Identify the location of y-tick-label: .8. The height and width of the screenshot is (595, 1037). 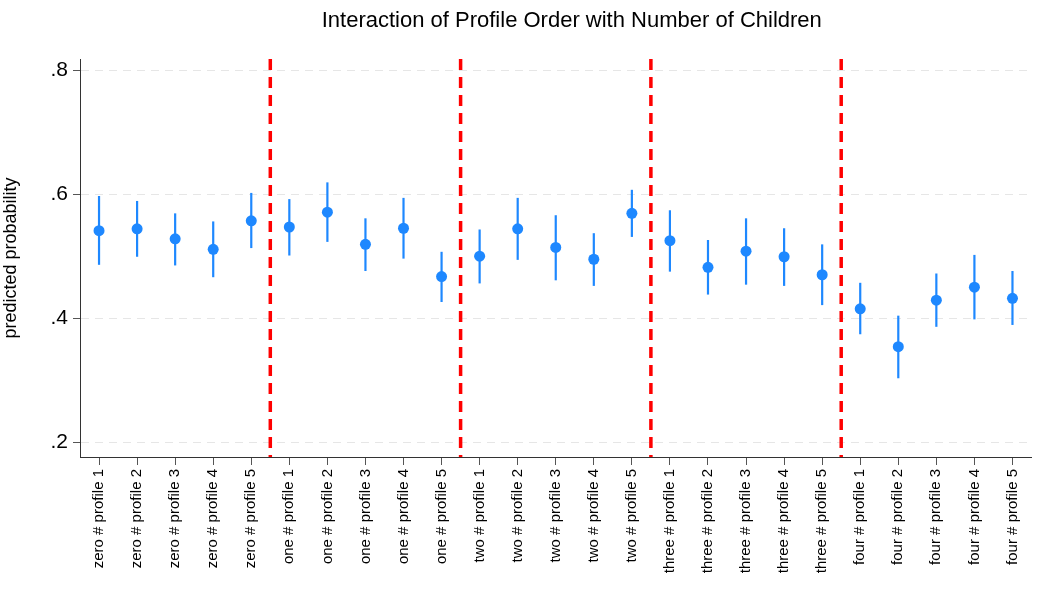
(59, 68).